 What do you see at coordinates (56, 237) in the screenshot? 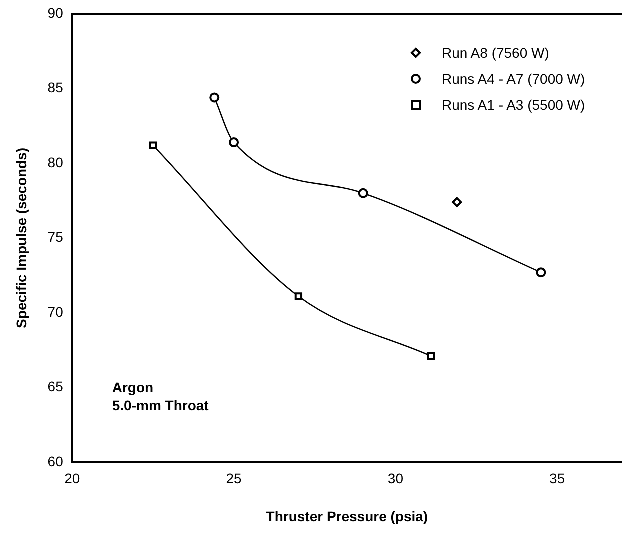
I see `y-tick-label: 75` at bounding box center [56, 237].